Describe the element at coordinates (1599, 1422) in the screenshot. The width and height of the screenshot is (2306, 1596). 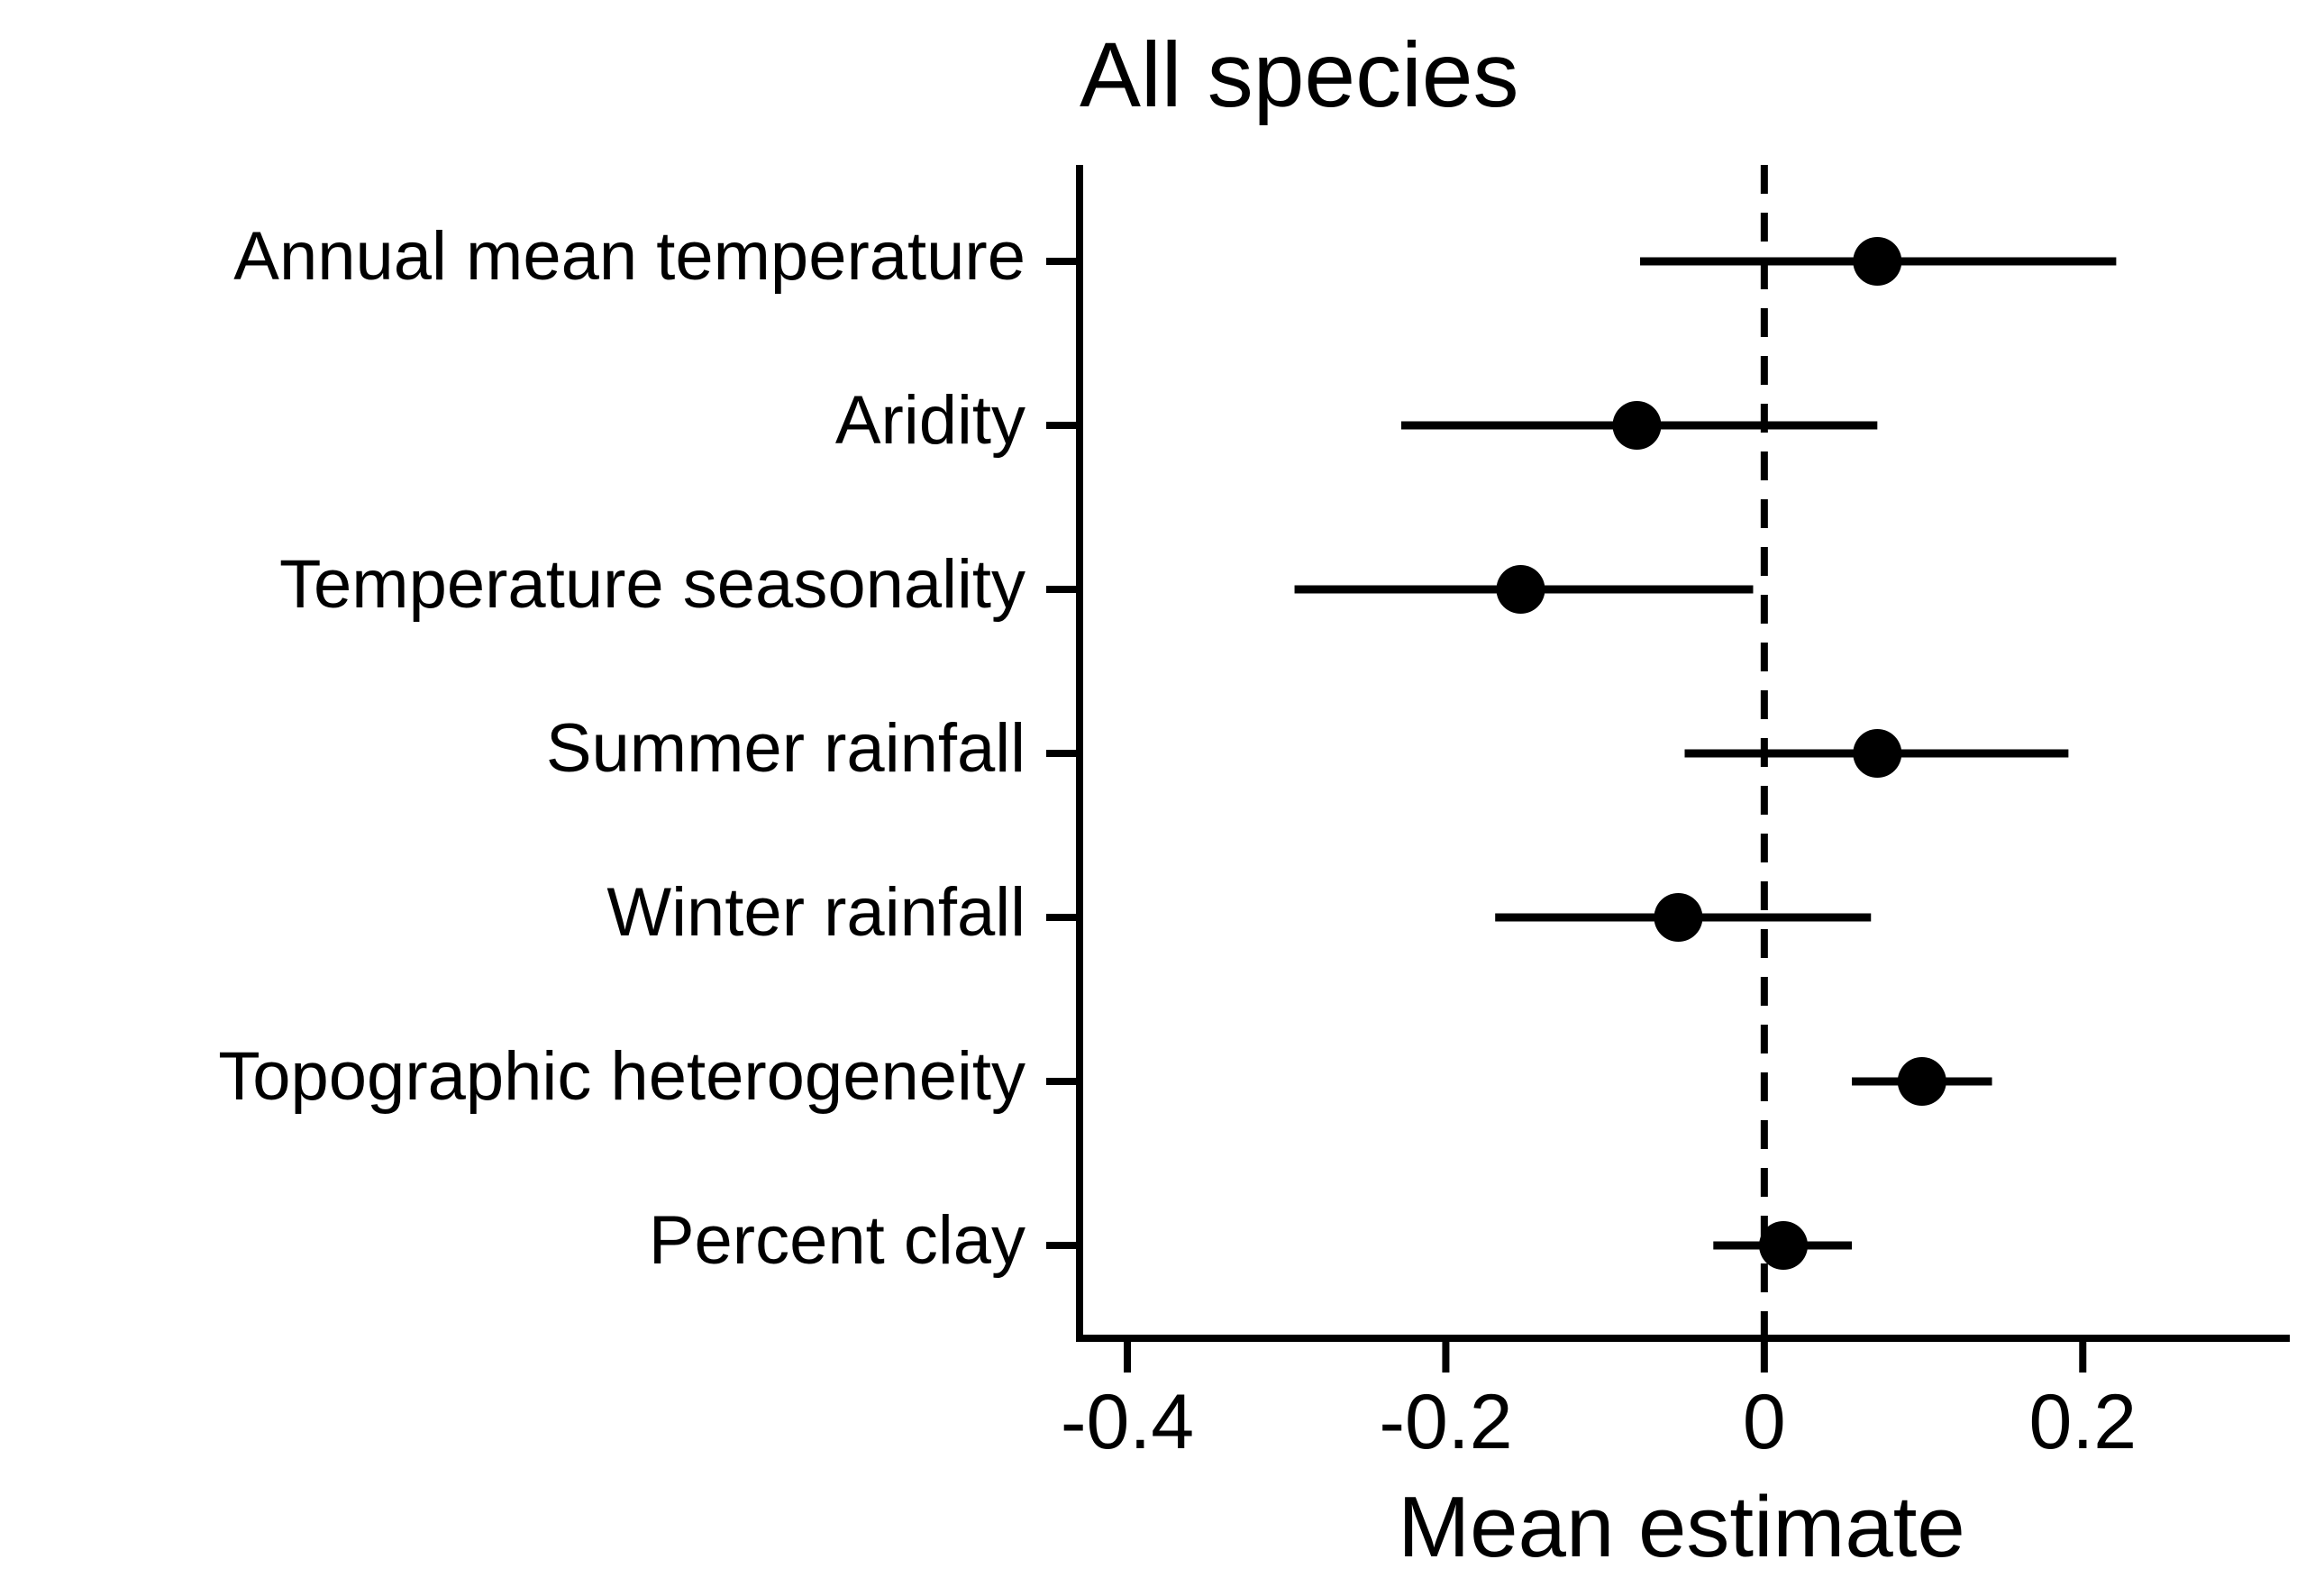
I see `x-axis-tick-labels: -0.4 -0.2 0 0.2` at that location.